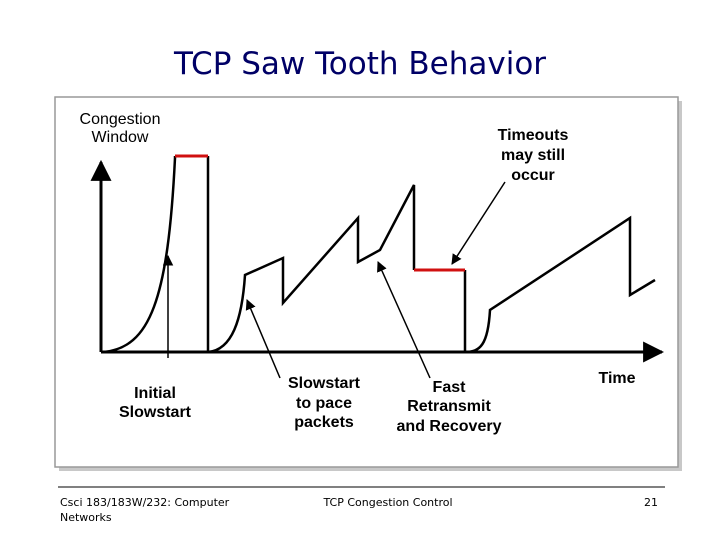 Image resolution: width=720 pixels, height=540 pixels. What do you see at coordinates (120, 137) in the screenshot?
I see `axis-label: Window` at bounding box center [120, 137].